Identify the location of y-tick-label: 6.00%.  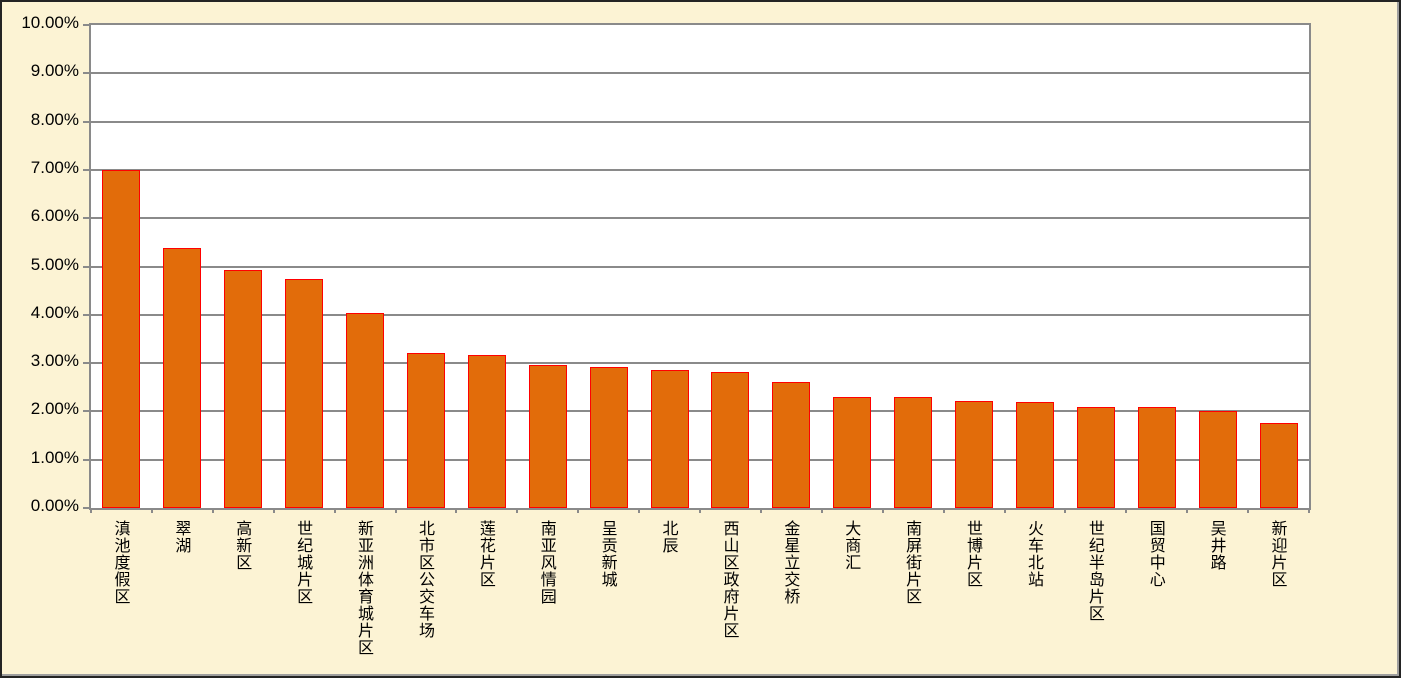
(54, 216).